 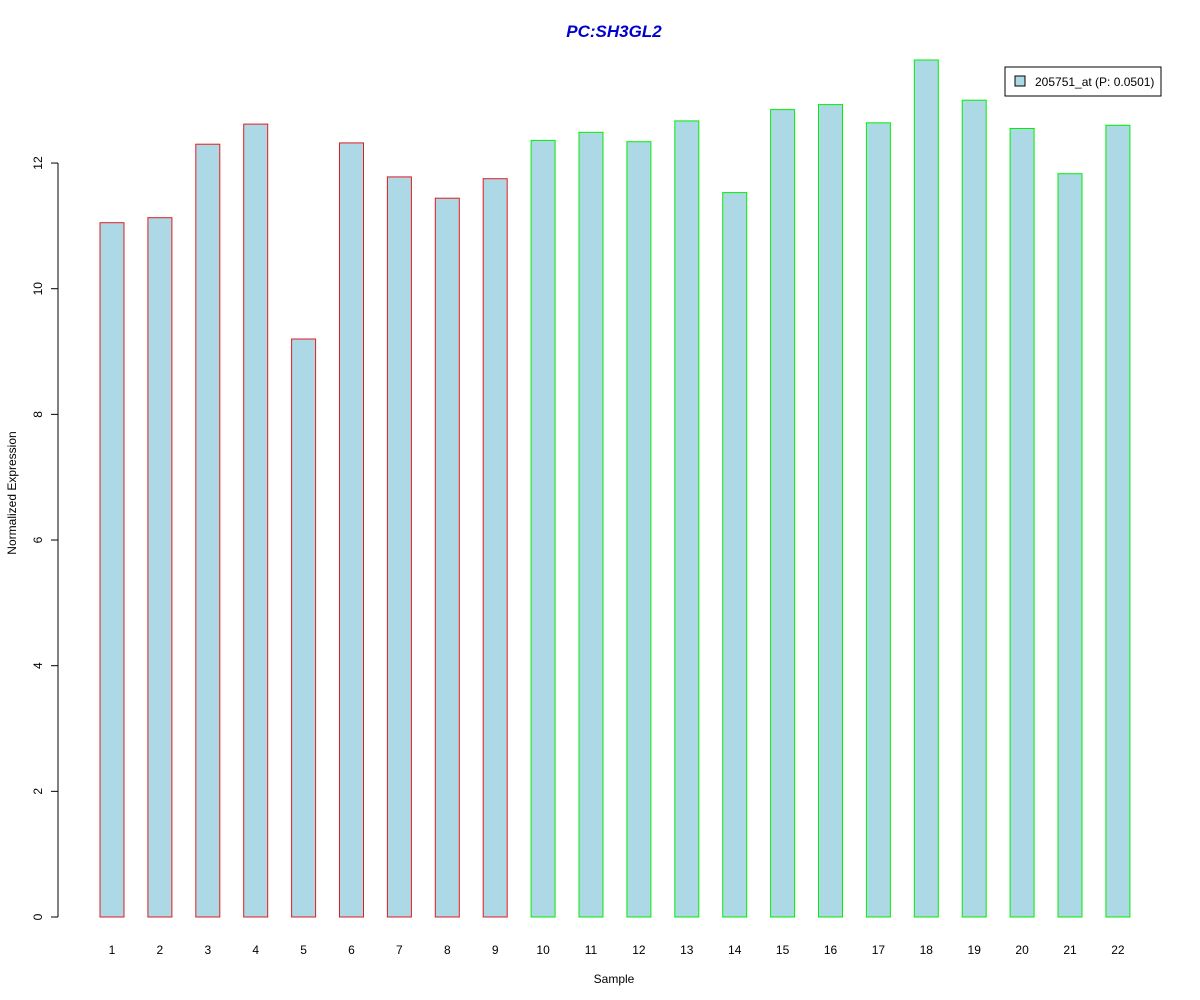 I want to click on x-tick-label: 17, so click(x=879, y=950).